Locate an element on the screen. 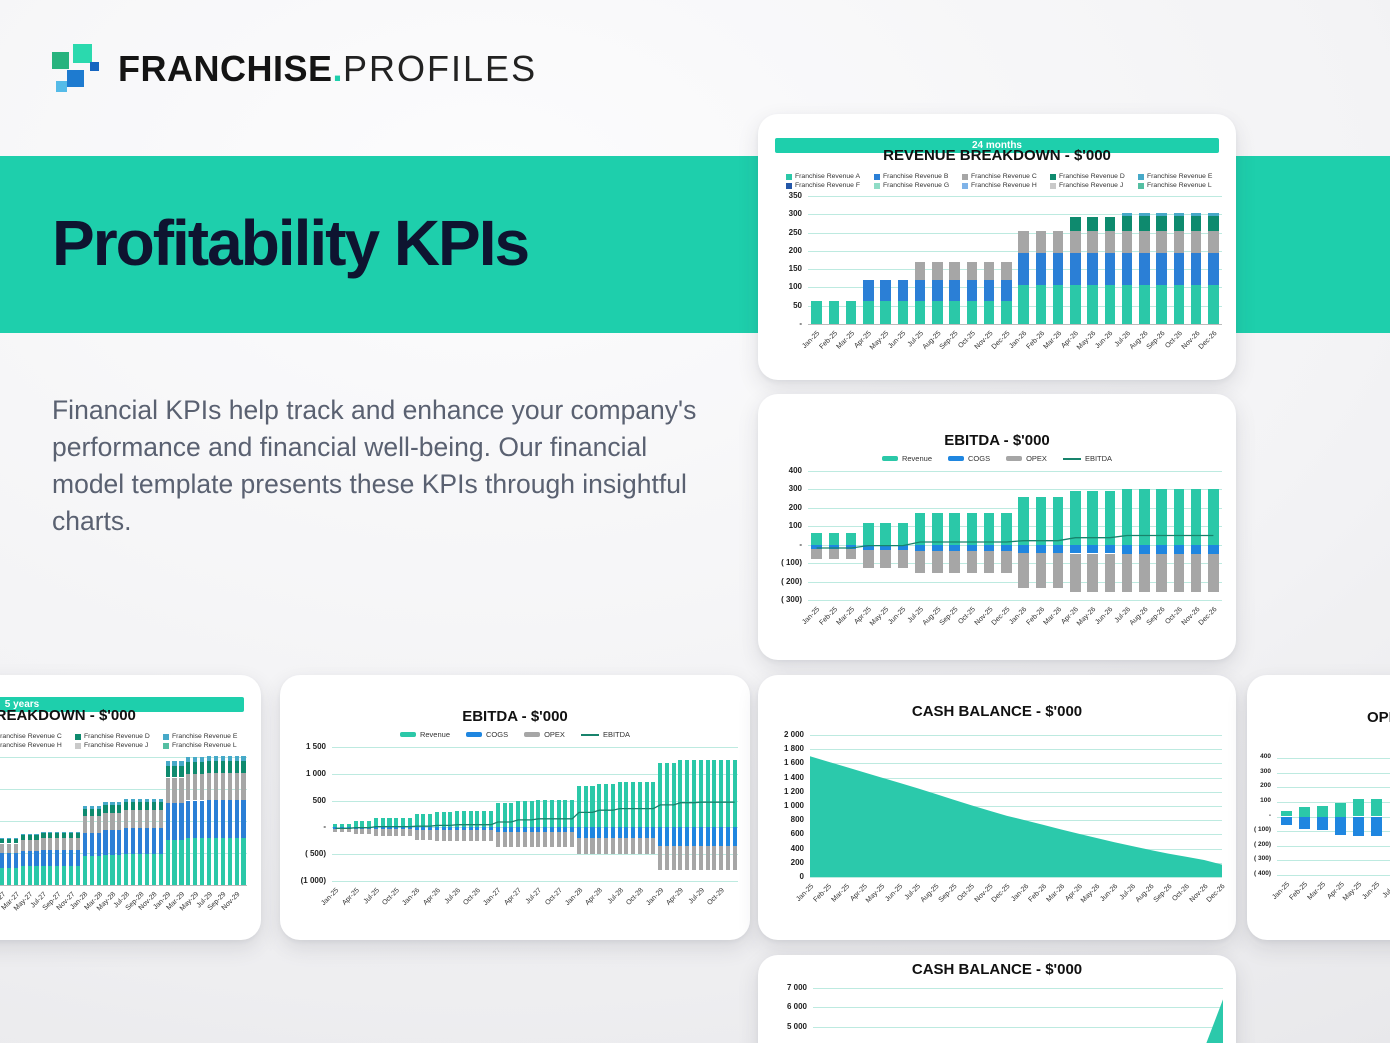 This screenshot has height=1043, width=1390. legend-item: Franchise Revenue C is located at coordinates (31, 736).